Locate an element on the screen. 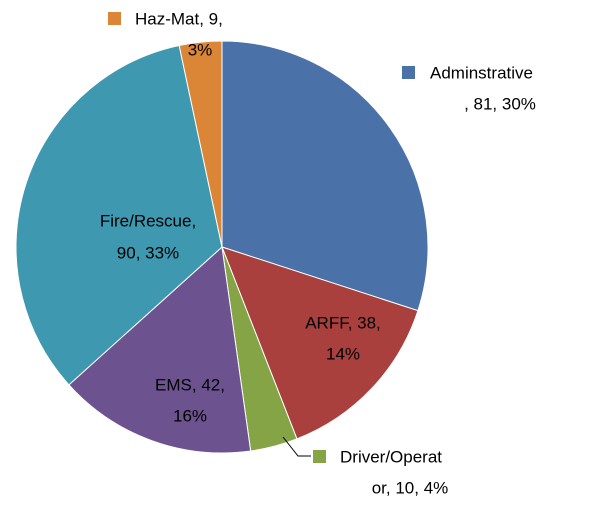 The width and height of the screenshot is (599, 509). data-label: EMS, 42, is located at coordinates (190, 384).